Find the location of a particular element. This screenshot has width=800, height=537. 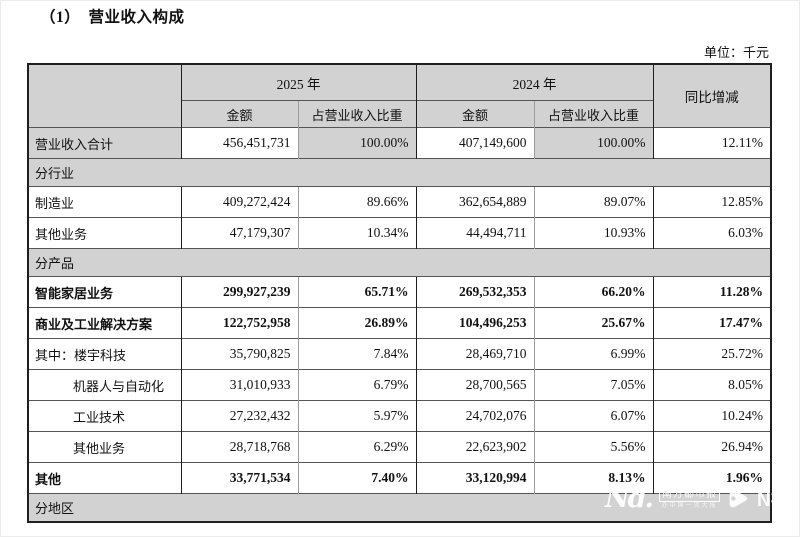

share-2025: 6.29% is located at coordinates (356, 447).